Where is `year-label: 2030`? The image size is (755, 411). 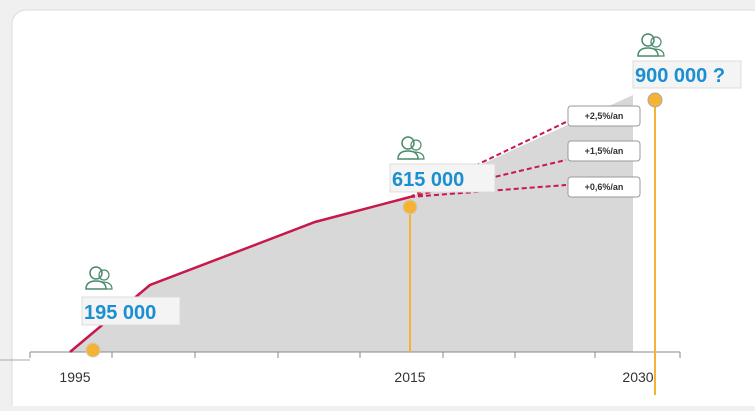 year-label: 2030 is located at coordinates (637, 377).